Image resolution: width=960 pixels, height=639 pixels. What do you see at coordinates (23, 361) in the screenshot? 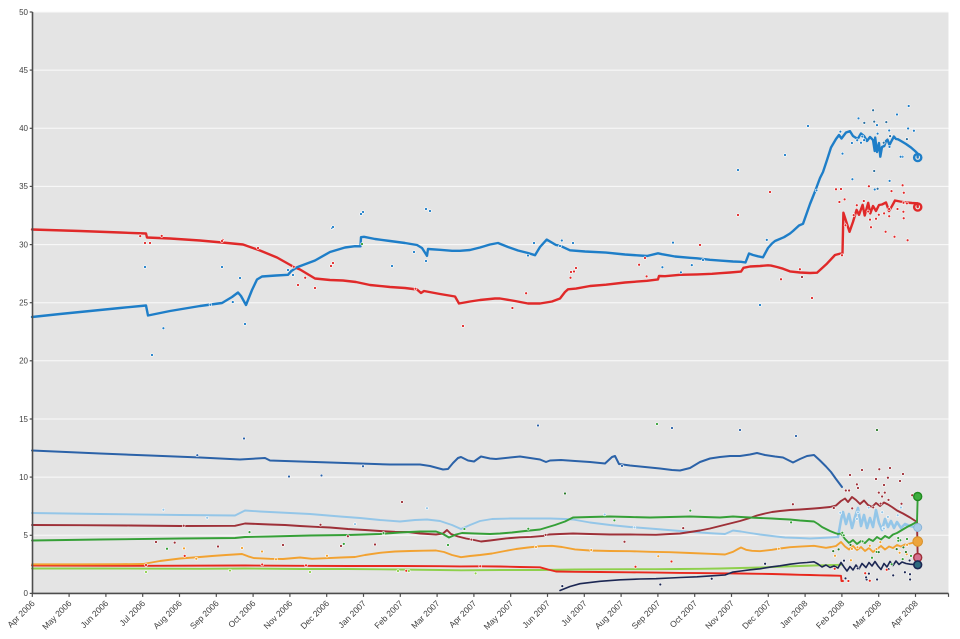
I see `svg-text: 20` at bounding box center [23, 361].